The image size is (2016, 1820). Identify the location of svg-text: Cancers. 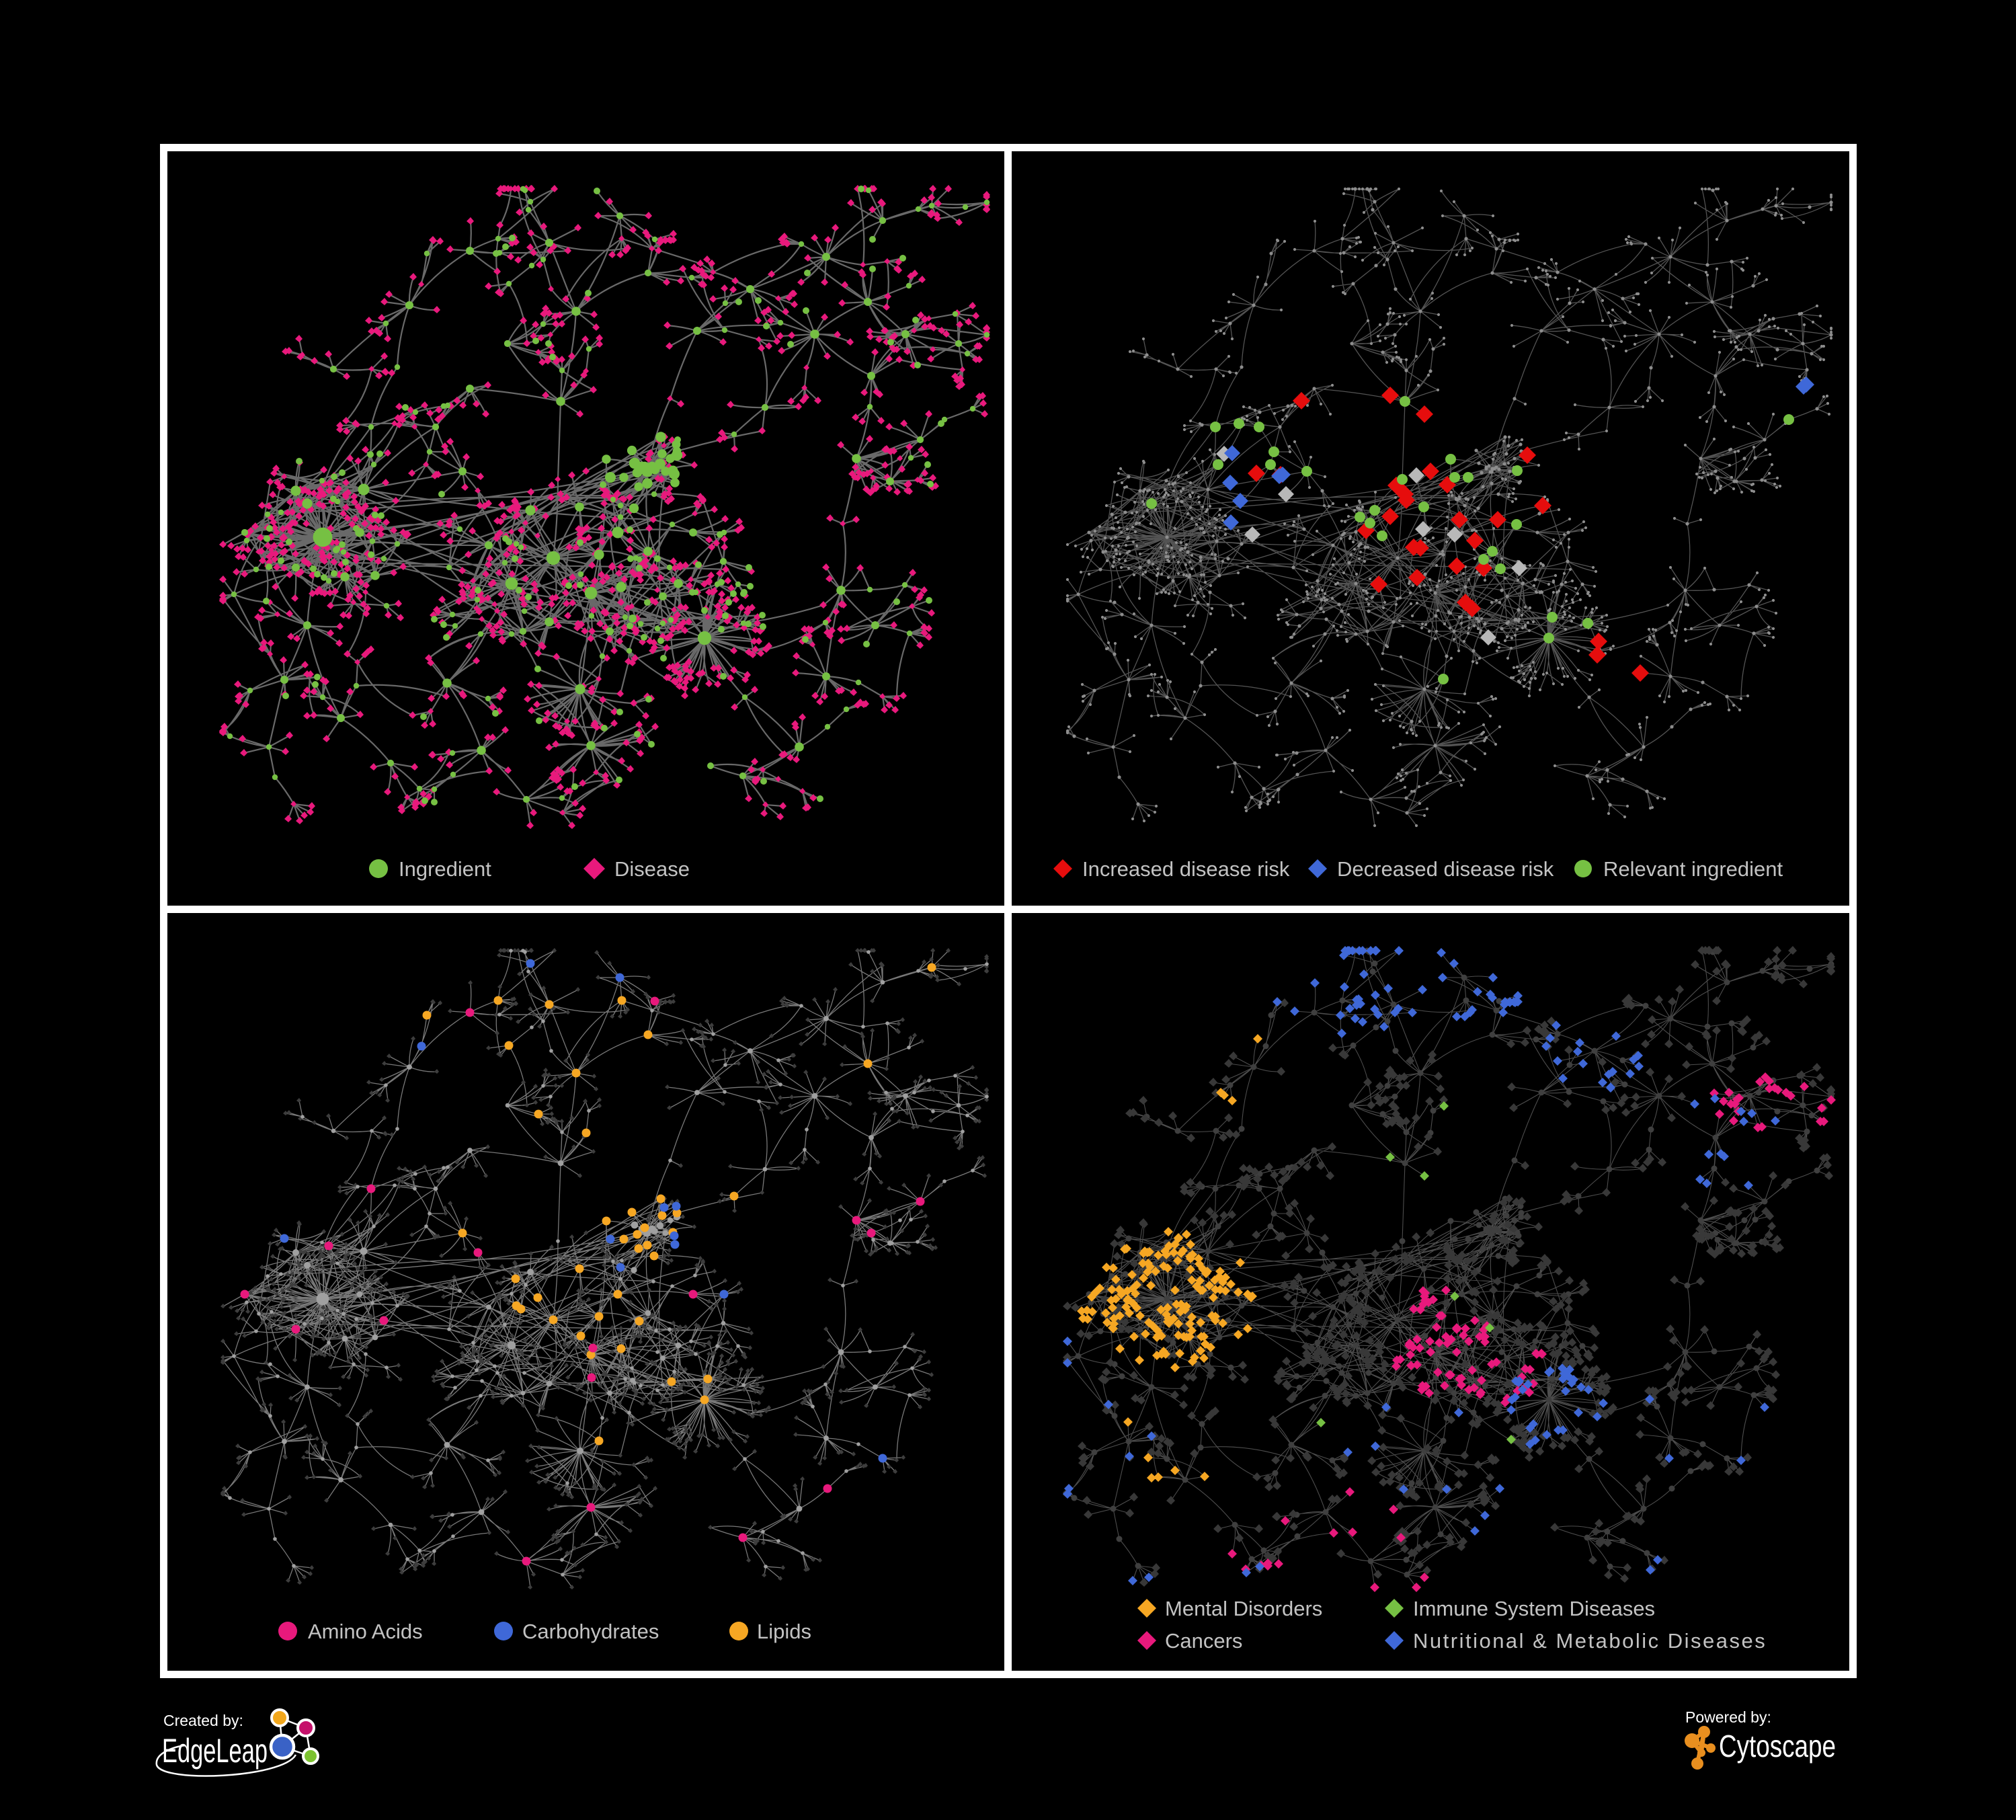
(1203, 1641).